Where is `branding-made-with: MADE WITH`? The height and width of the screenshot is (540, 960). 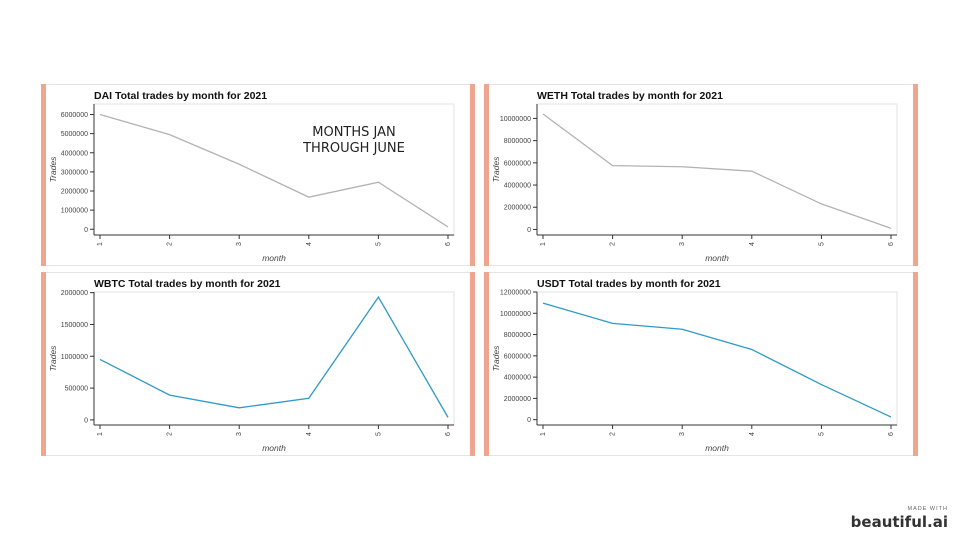
branding-made-with: MADE WITH is located at coordinates (927, 509).